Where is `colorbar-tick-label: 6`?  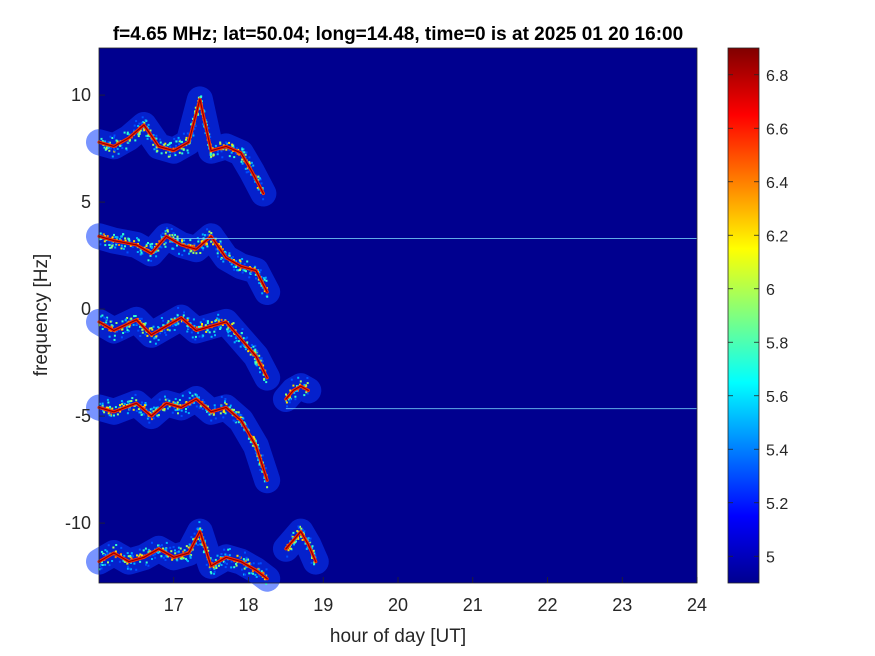
colorbar-tick-label: 6 is located at coordinates (770, 290).